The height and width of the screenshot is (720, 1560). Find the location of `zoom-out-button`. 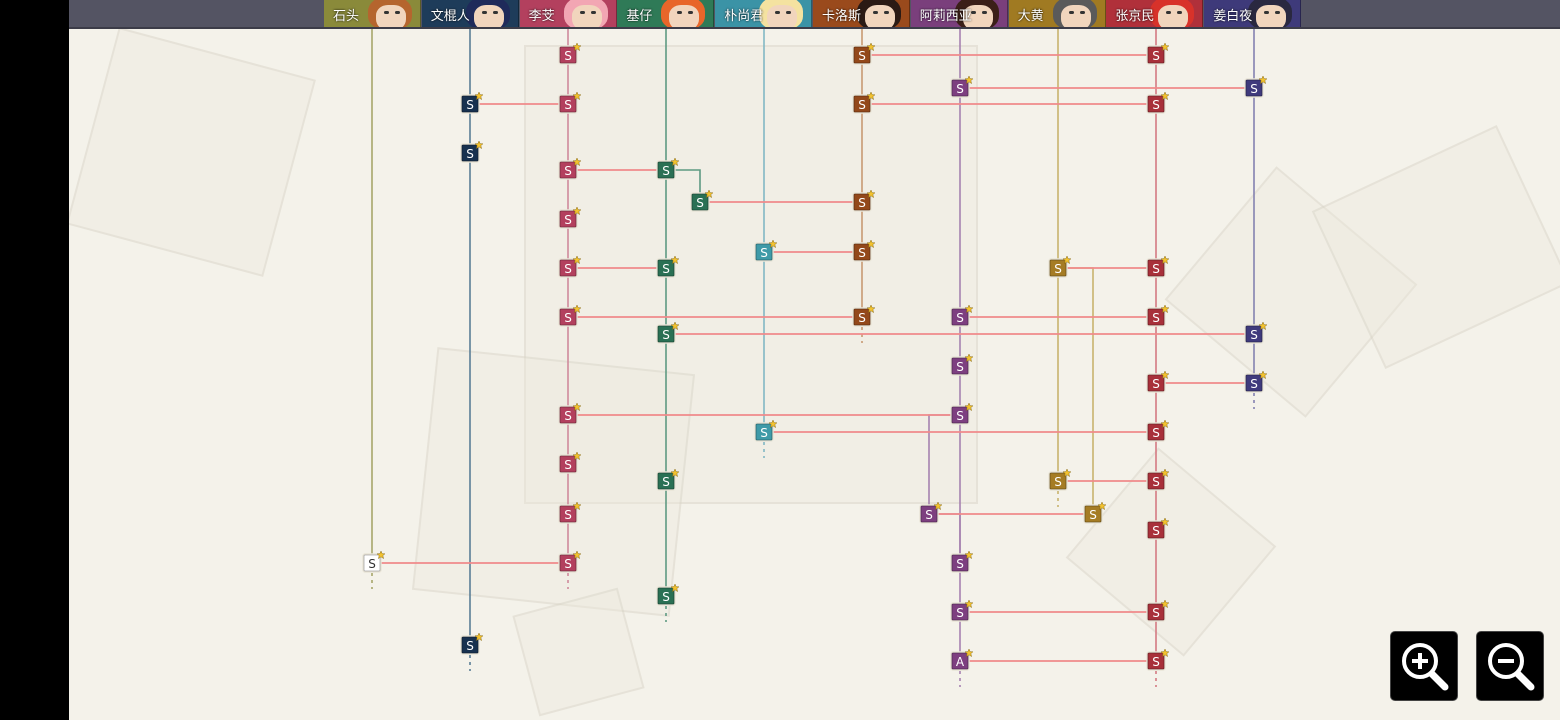

zoom-out-button is located at coordinates (1510, 666).